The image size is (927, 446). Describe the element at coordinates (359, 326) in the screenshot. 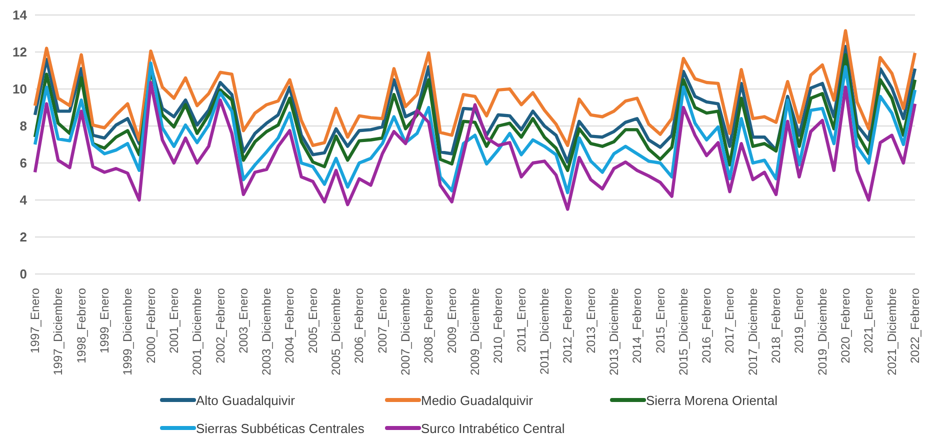

I see `x-tick-label: 2006_Febrero` at that location.